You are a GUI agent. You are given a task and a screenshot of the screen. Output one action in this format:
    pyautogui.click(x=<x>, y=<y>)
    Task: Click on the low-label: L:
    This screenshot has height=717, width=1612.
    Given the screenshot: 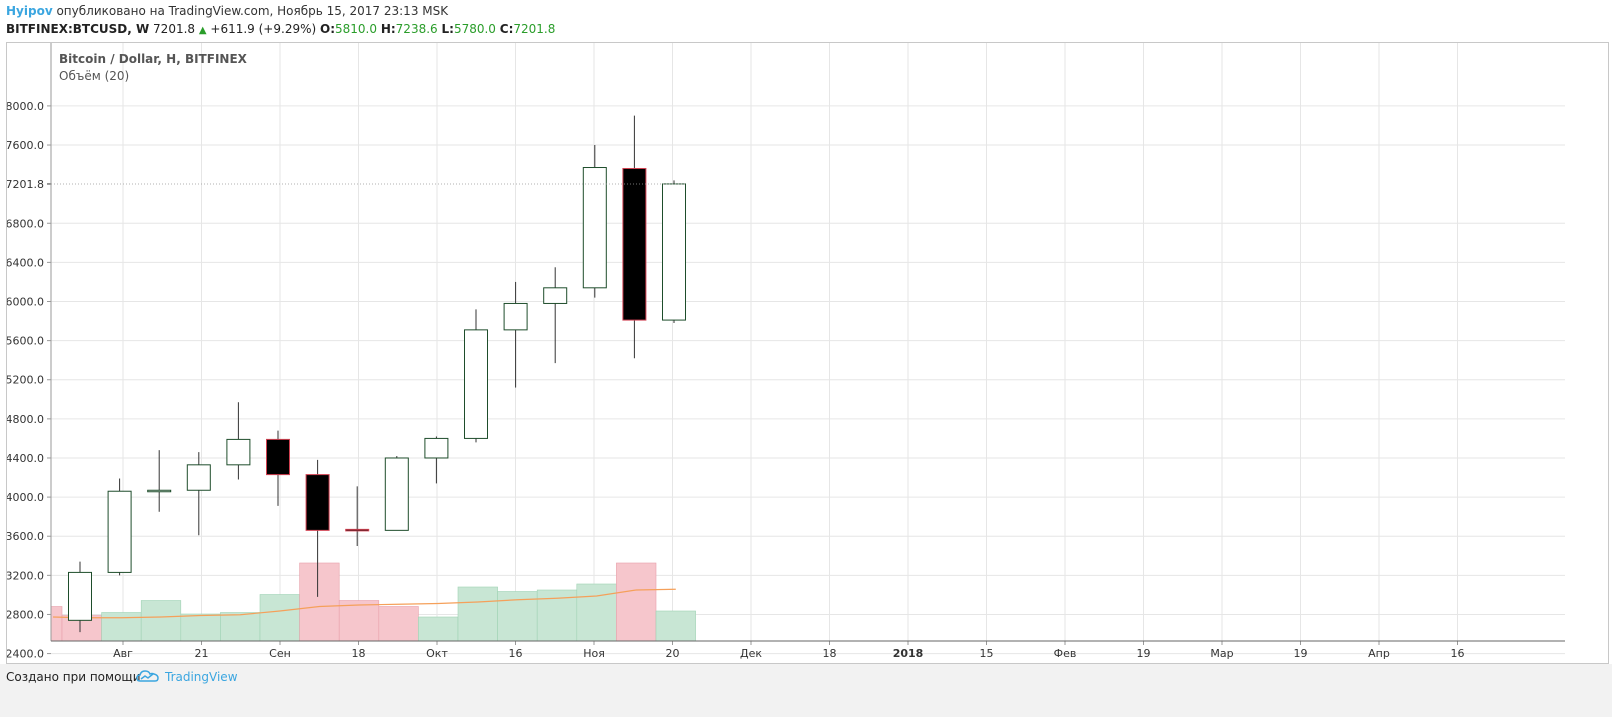 What is the action you would take?
    pyautogui.click(x=447, y=29)
    